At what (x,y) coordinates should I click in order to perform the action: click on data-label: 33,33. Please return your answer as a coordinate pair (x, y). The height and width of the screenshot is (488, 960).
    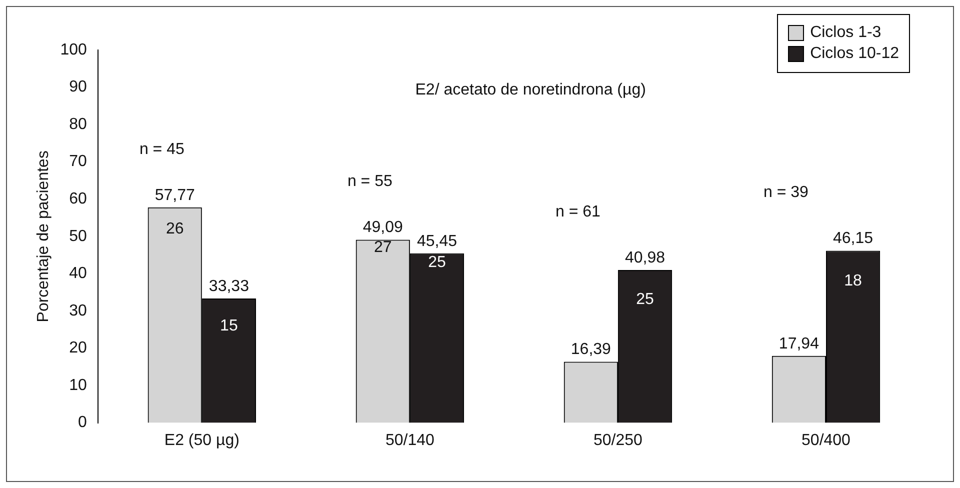
    Looking at the image, I should click on (229, 286).